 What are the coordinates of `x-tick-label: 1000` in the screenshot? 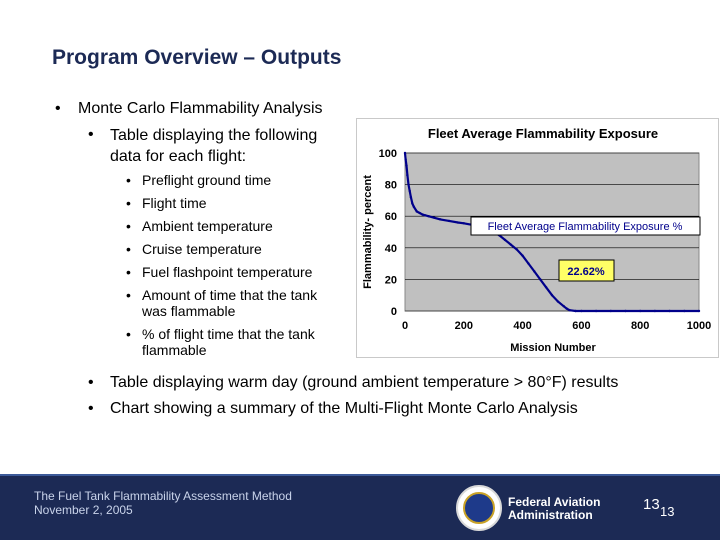 It's located at (699, 326).